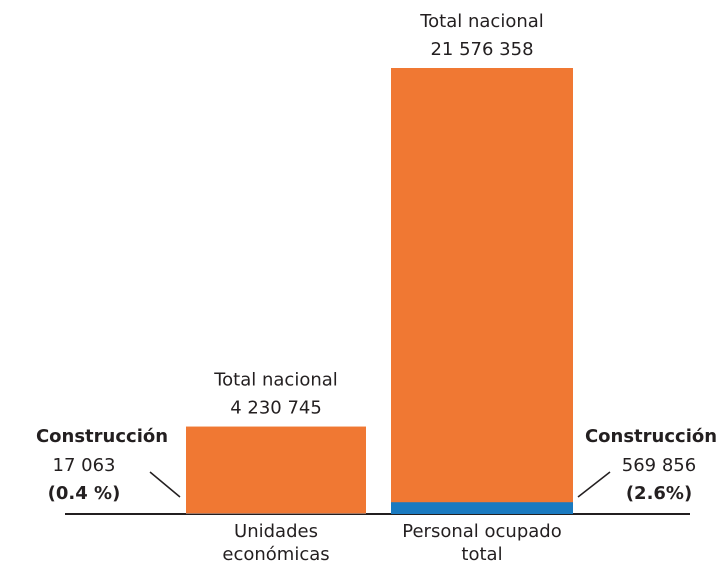  What do you see at coordinates (481, 49) in the screenshot?
I see `value-label: 21 576 358` at bounding box center [481, 49].